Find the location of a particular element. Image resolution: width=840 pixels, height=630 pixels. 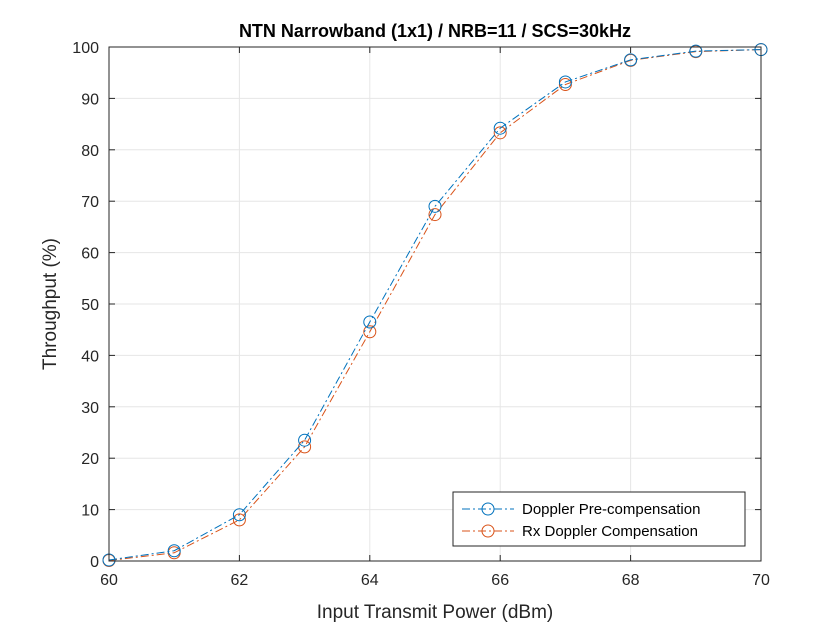

y-tick-label: 50 is located at coordinates (90, 305).